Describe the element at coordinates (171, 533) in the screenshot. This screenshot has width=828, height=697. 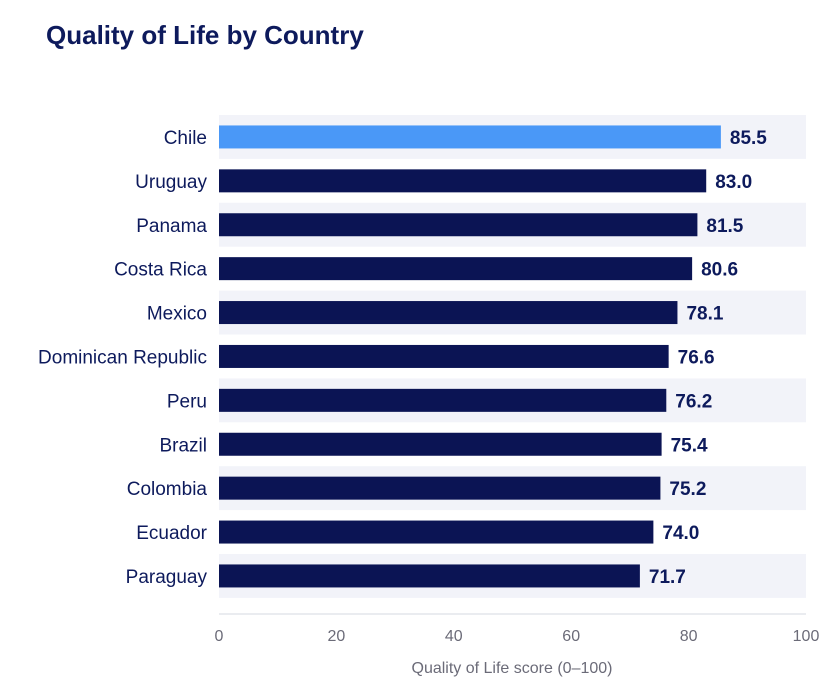
I see `category-label: Ecuador` at that location.